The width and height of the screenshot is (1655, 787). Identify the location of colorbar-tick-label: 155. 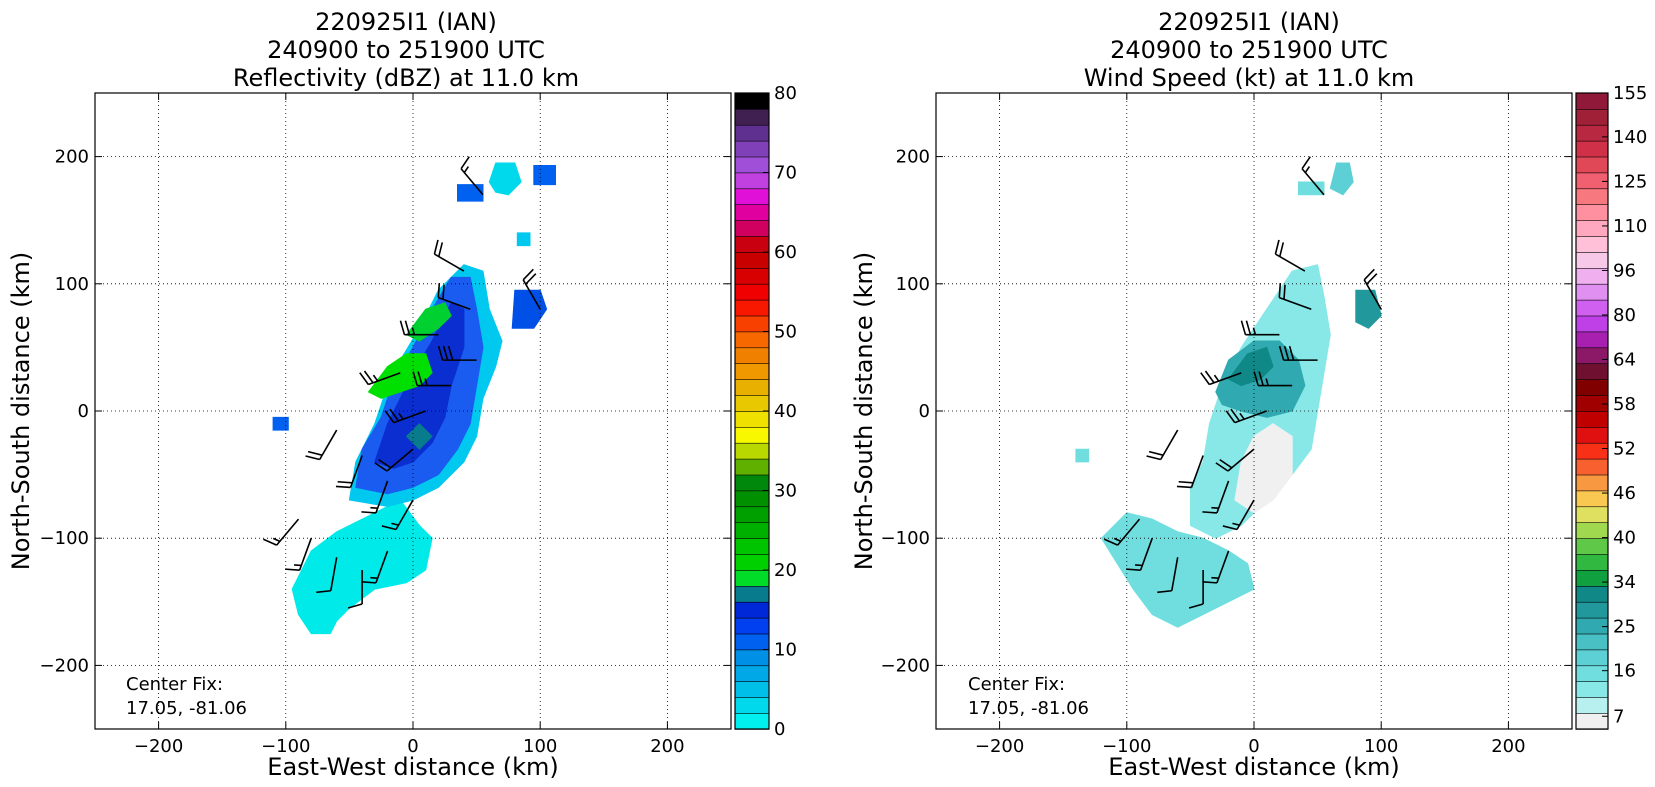
(1630, 93).